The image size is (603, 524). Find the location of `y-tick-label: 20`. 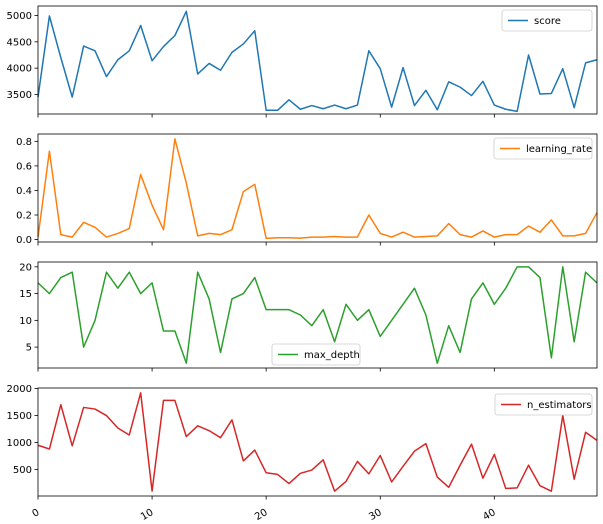

y-tick-label: 20 is located at coordinates (25, 267).